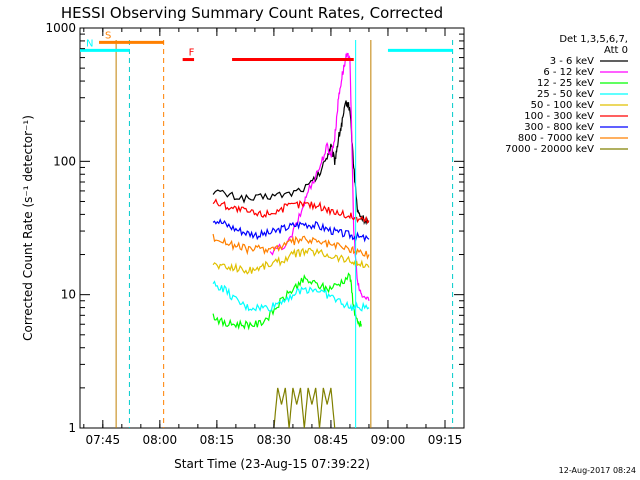 This screenshot has height=480, width=640. I want to click on annotation-label: S, so click(108, 35).